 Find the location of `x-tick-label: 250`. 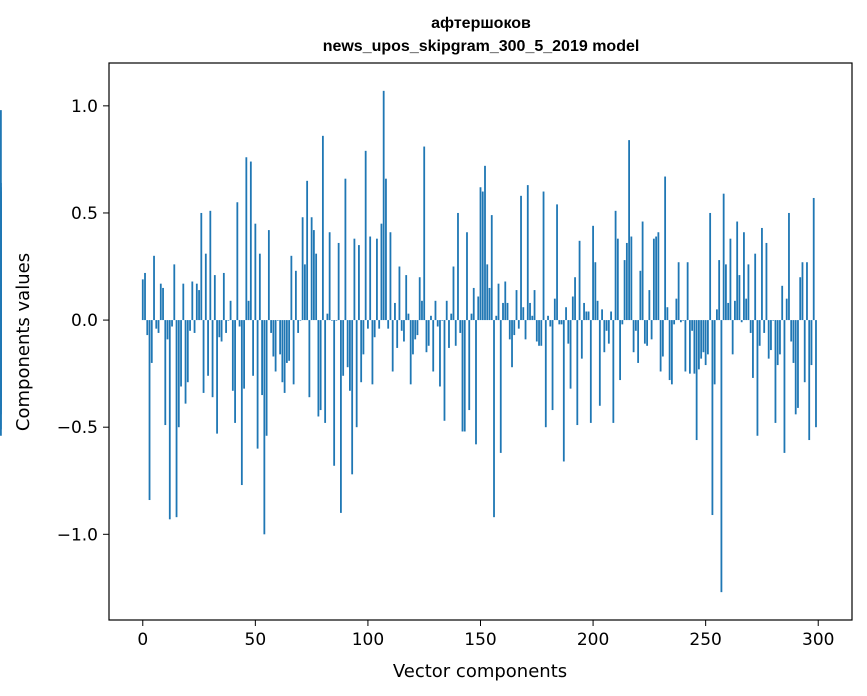

x-tick-label: 250 is located at coordinates (705, 640).